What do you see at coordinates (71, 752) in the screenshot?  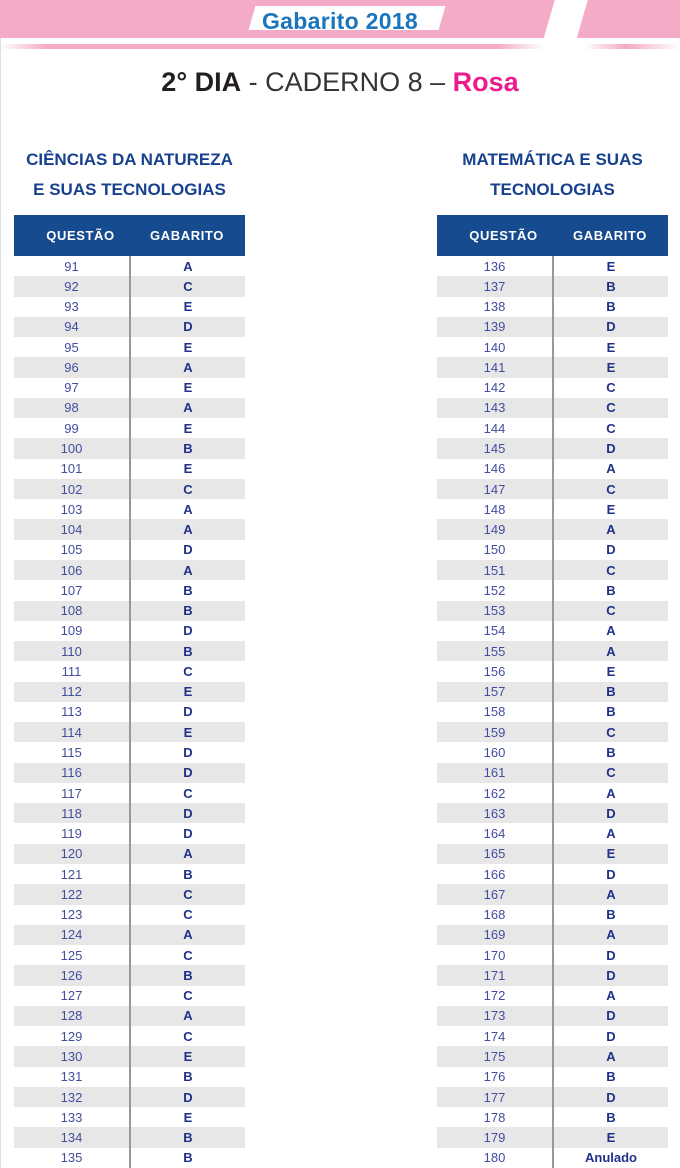 I see `question-number: 115` at bounding box center [71, 752].